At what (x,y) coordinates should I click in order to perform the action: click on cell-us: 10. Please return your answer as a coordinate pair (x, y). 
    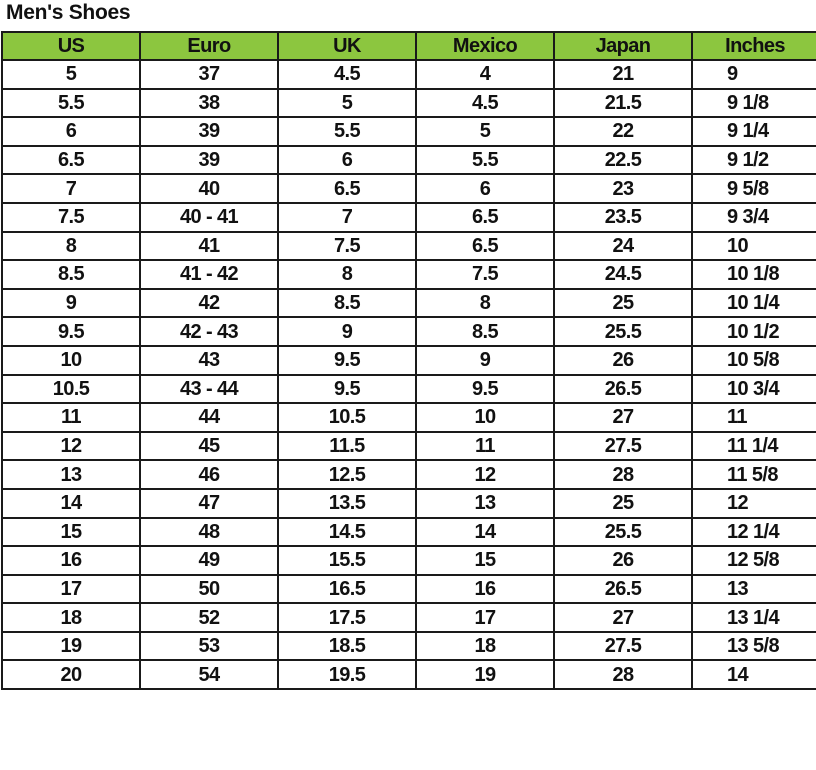
    Looking at the image, I should click on (71, 360).